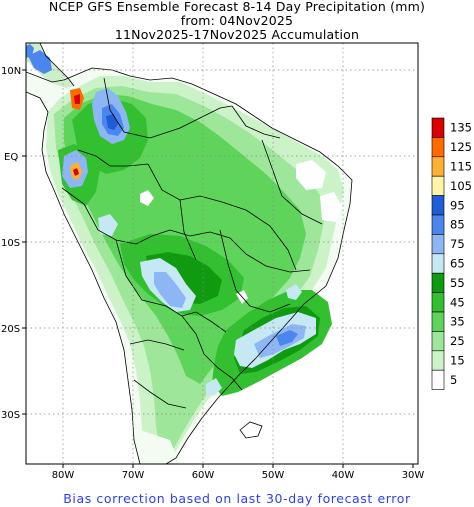  Describe the element at coordinates (11, 157) in the screenshot. I see `lat-label-eq: EQ` at that location.